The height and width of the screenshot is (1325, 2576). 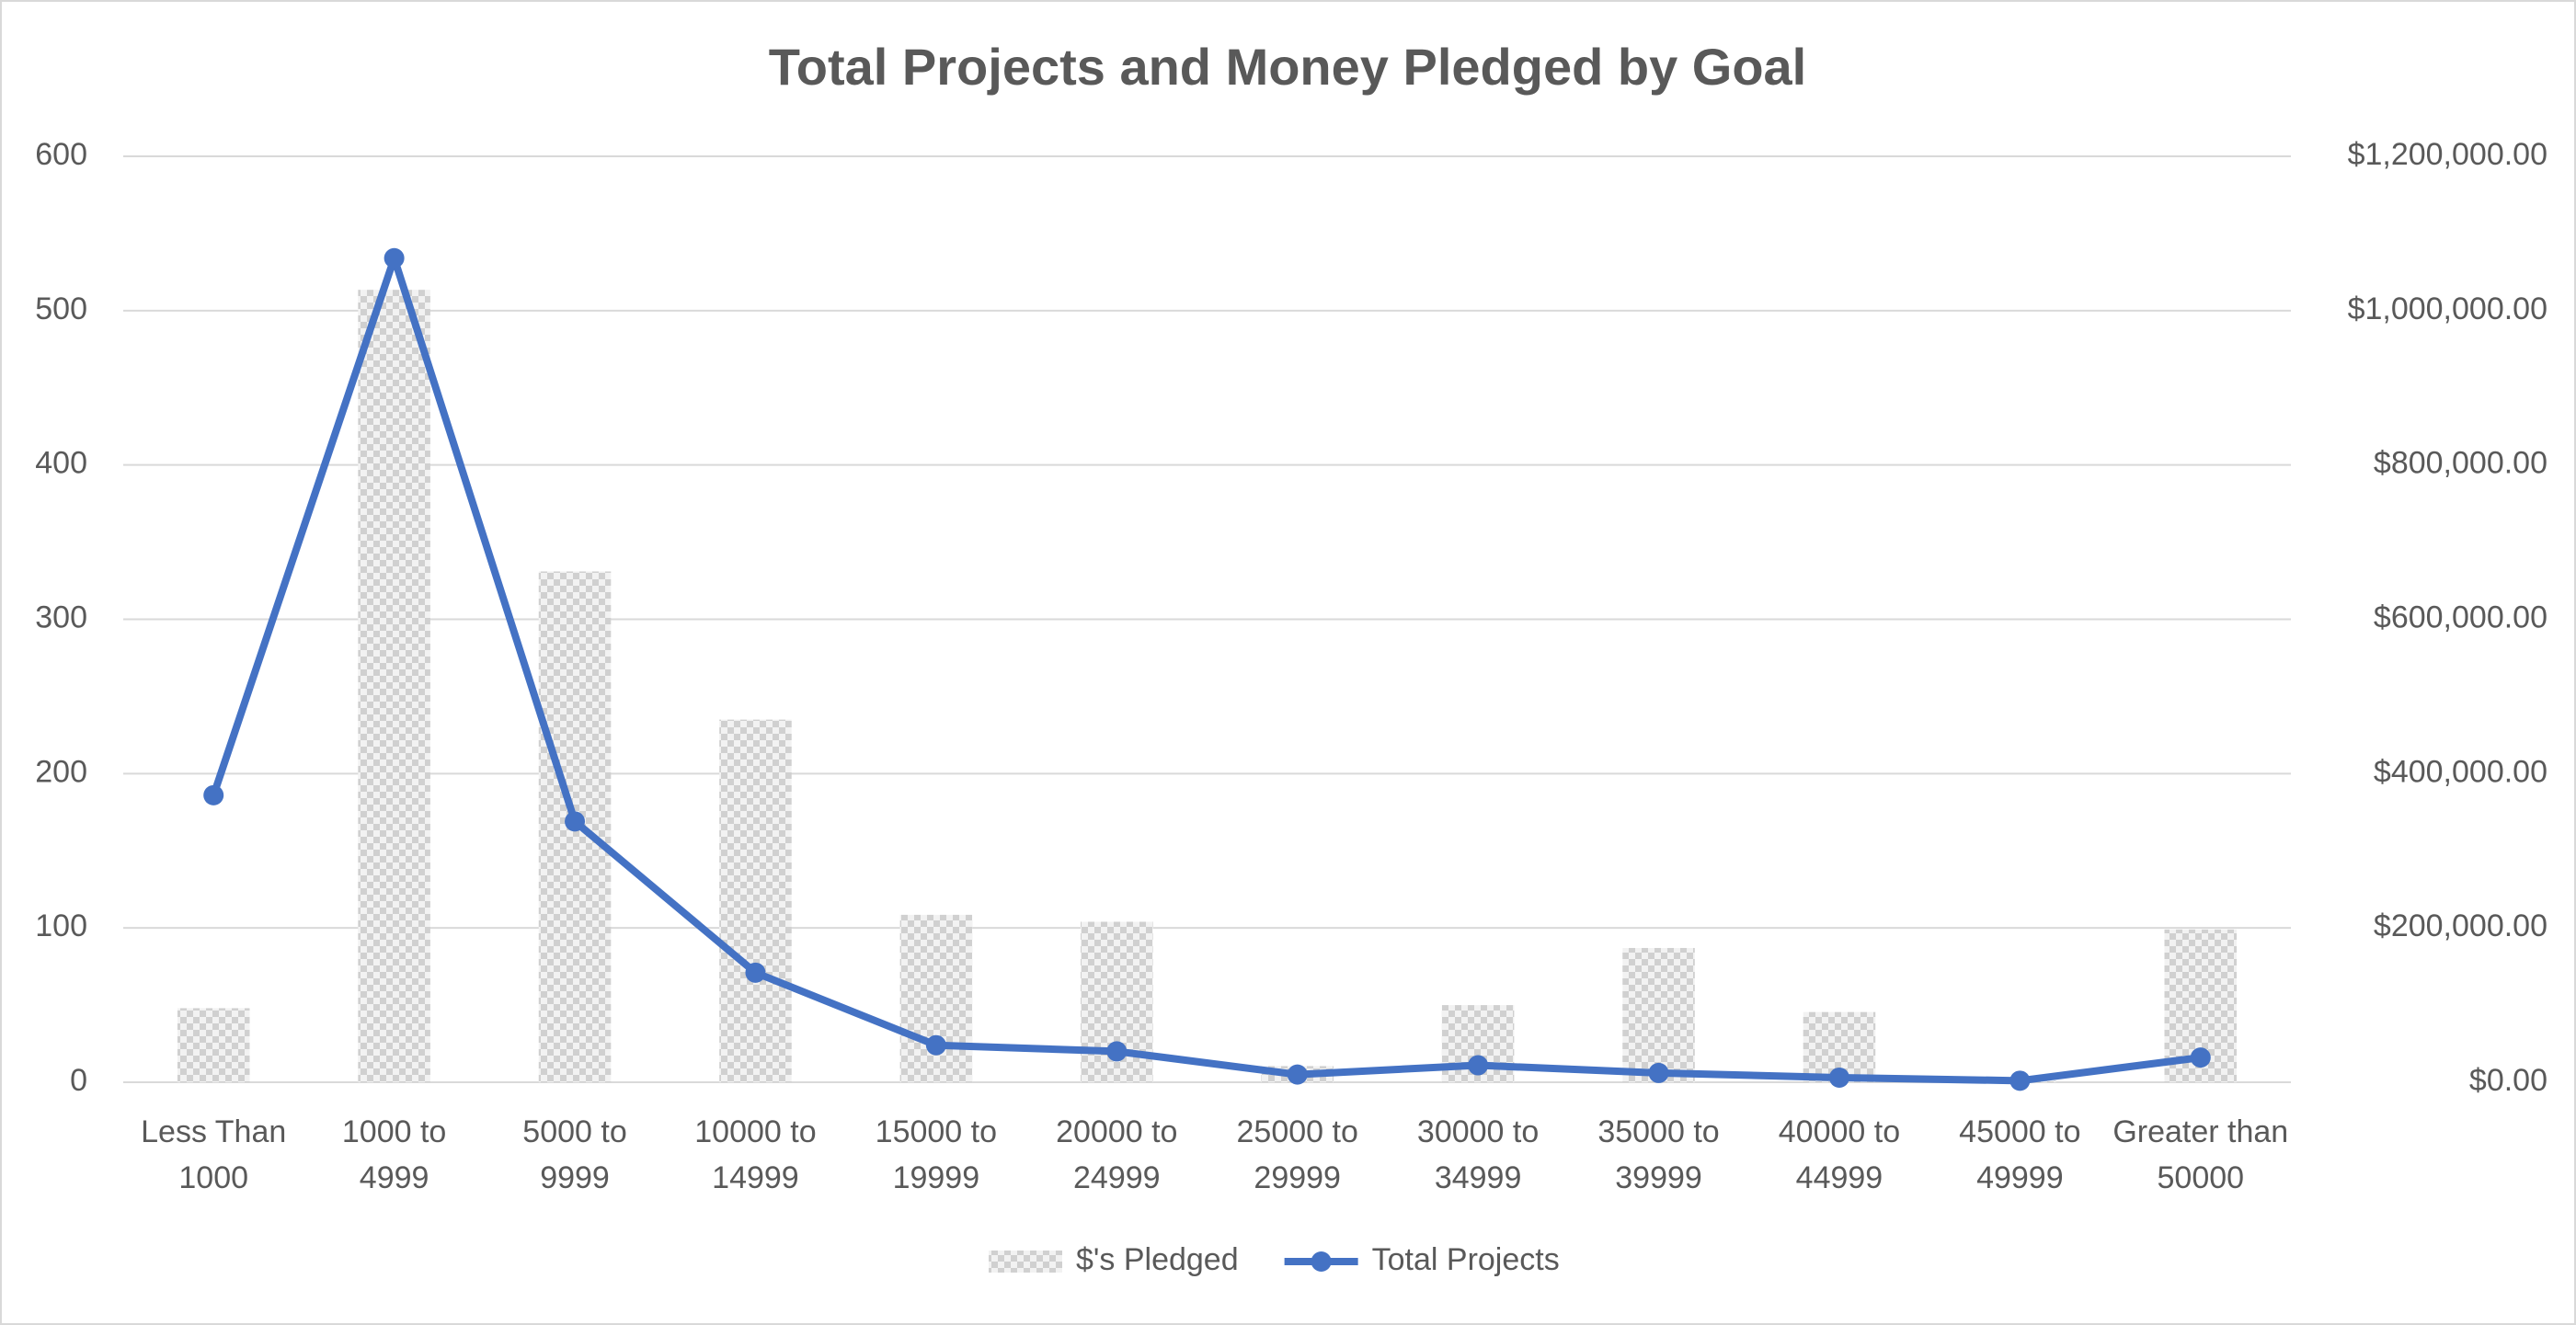 I want to click on chart-title: Total Projects and Money Pledged by Goal, so click(x=1288, y=67).